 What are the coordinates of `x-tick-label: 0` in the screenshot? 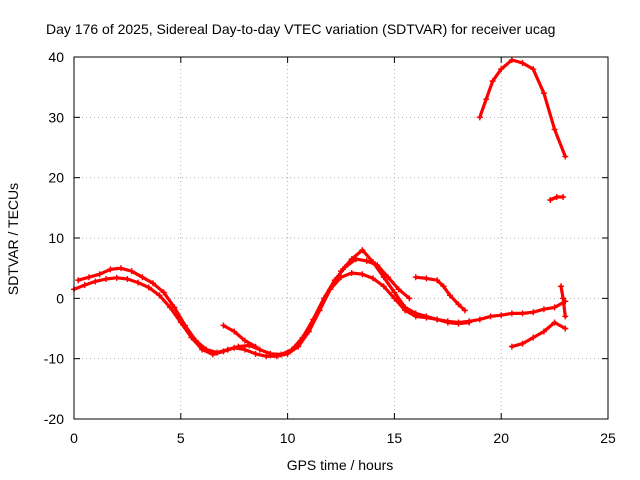 It's located at (74, 438).